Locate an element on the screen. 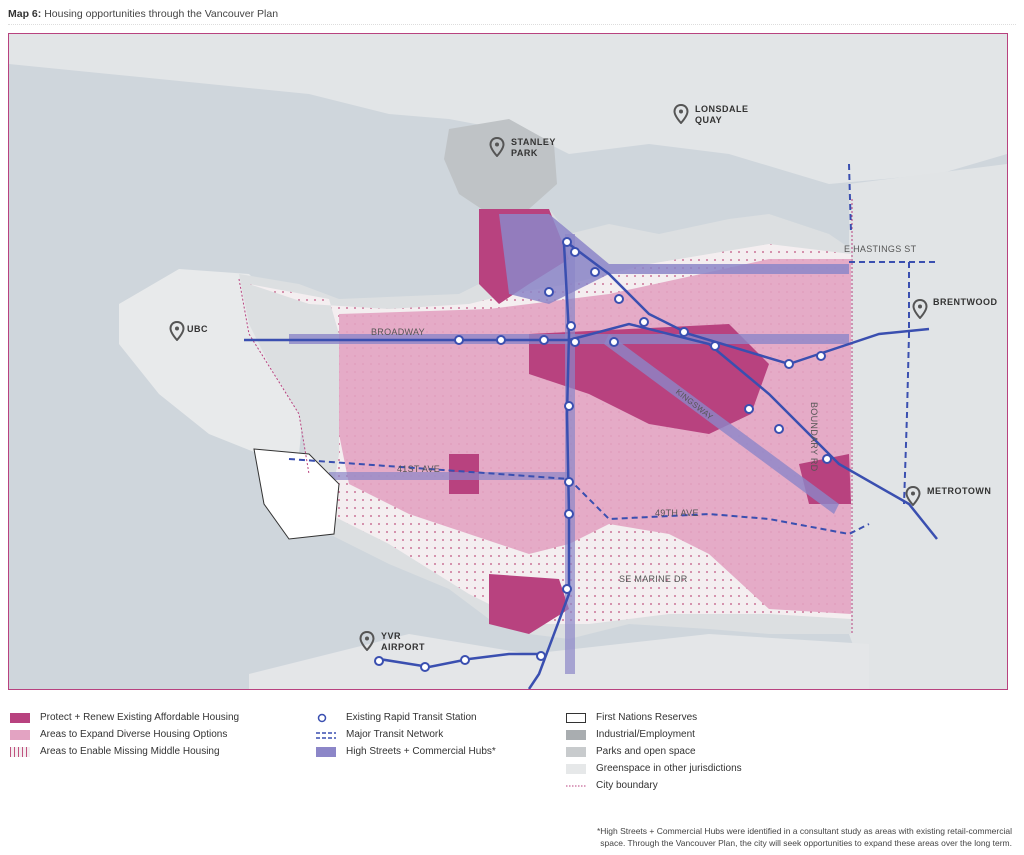 The width and height of the screenshot is (1024, 855). label-lonsdale-quay: LONSDALE QUAY is located at coordinates (722, 114).